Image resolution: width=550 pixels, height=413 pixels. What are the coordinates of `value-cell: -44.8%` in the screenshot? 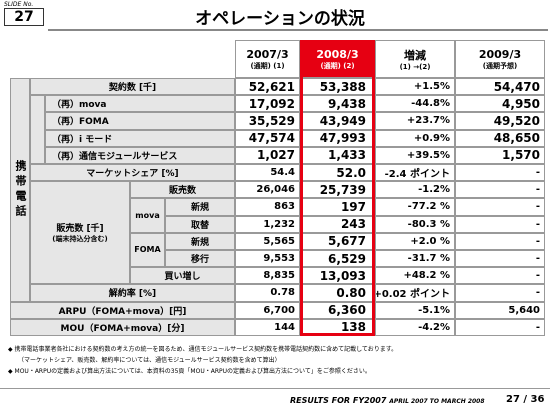 It's located at (415, 104).